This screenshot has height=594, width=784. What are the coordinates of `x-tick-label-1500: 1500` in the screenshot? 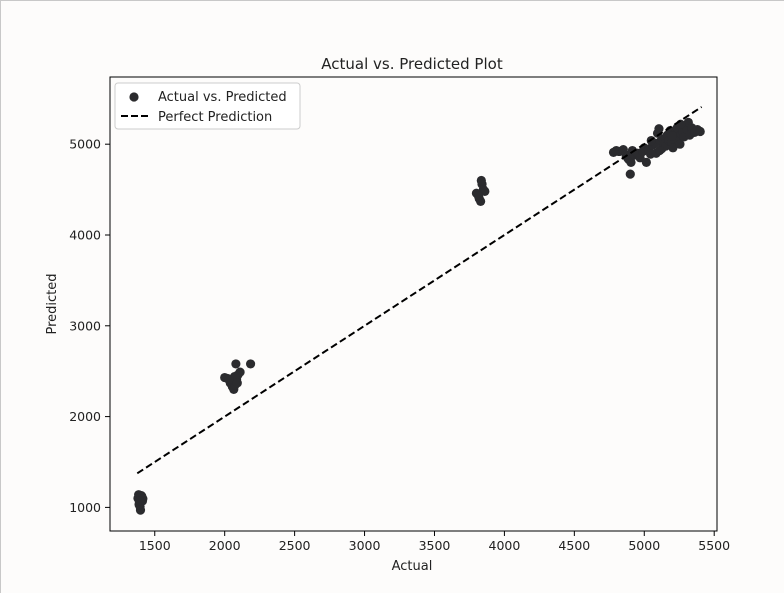 It's located at (155, 545).